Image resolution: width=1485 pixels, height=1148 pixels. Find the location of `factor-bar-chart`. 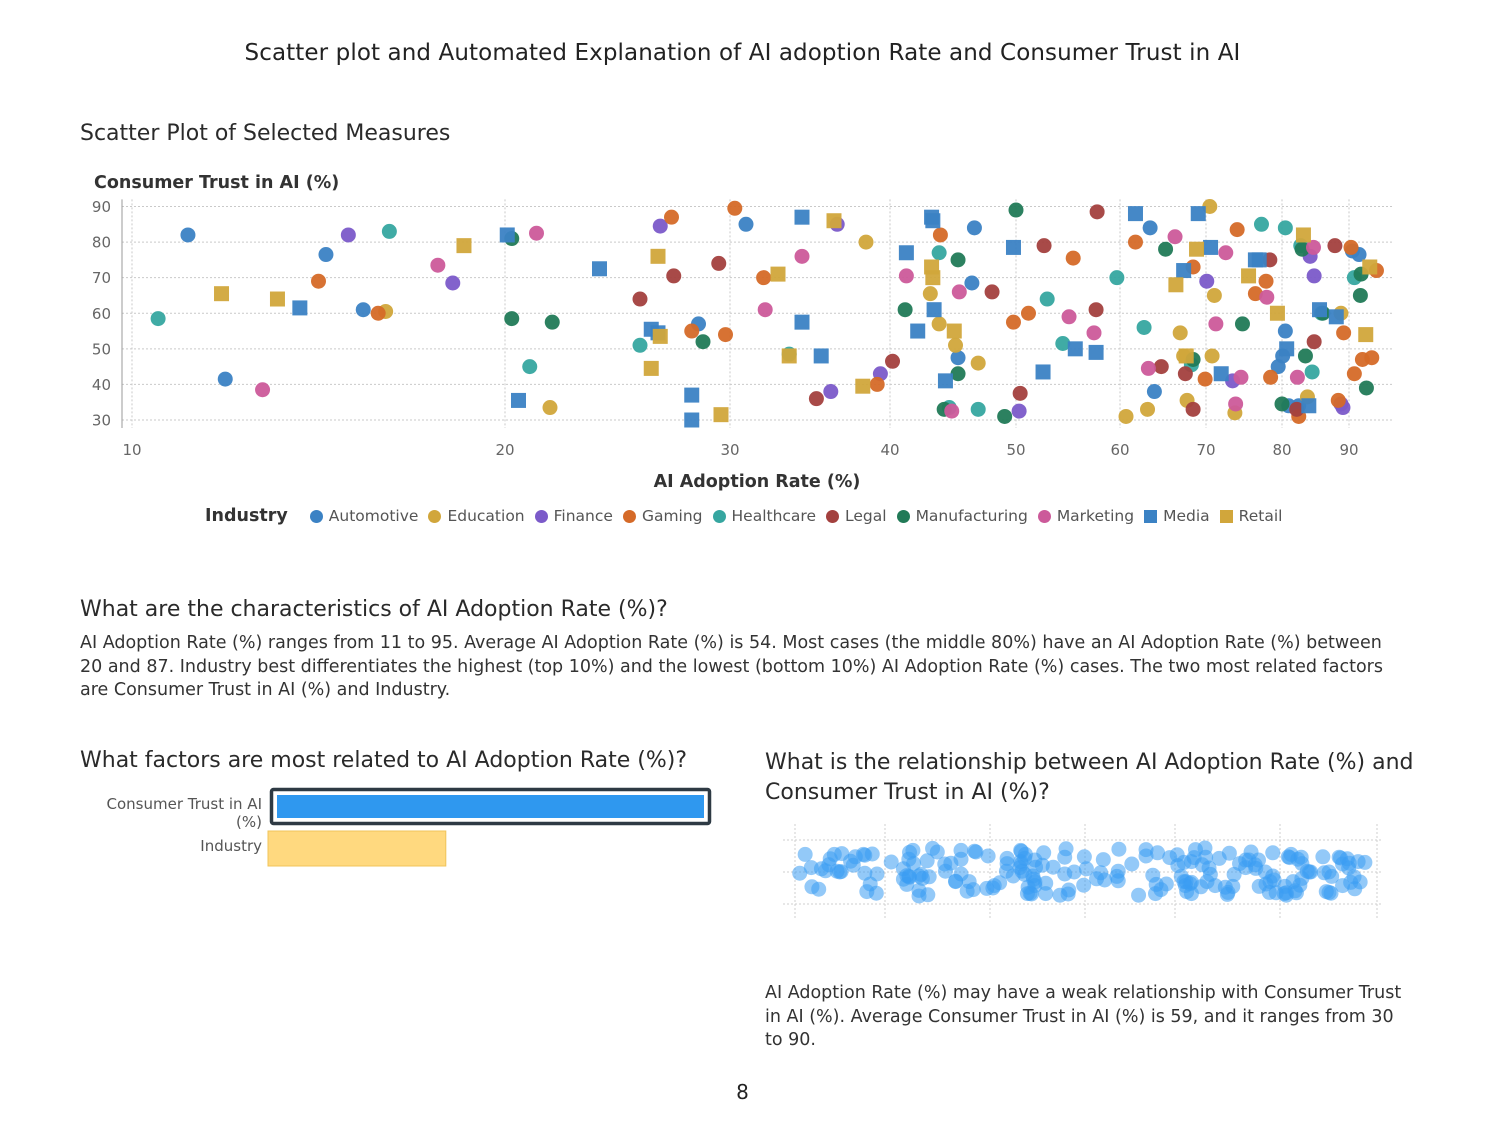

factor-bar-chart is located at coordinates (492, 827).